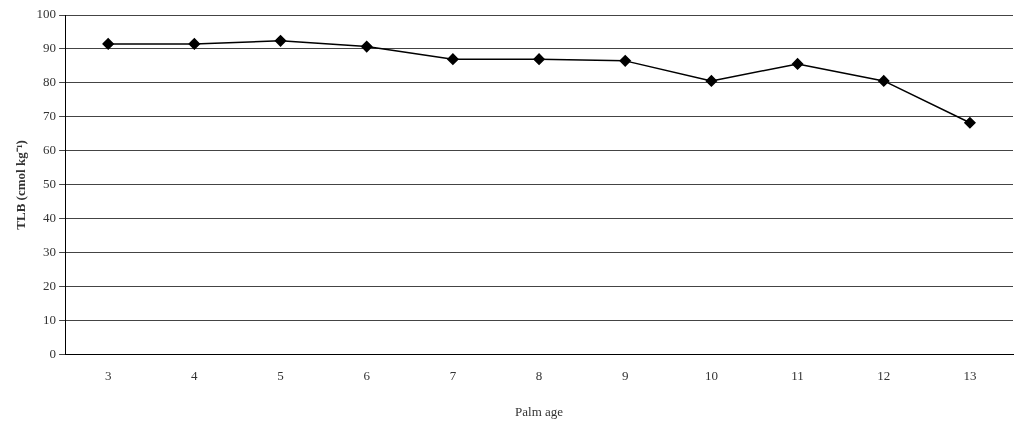 This screenshot has width=1023, height=434. I want to click on y-tick-label: 90, so click(50, 48).